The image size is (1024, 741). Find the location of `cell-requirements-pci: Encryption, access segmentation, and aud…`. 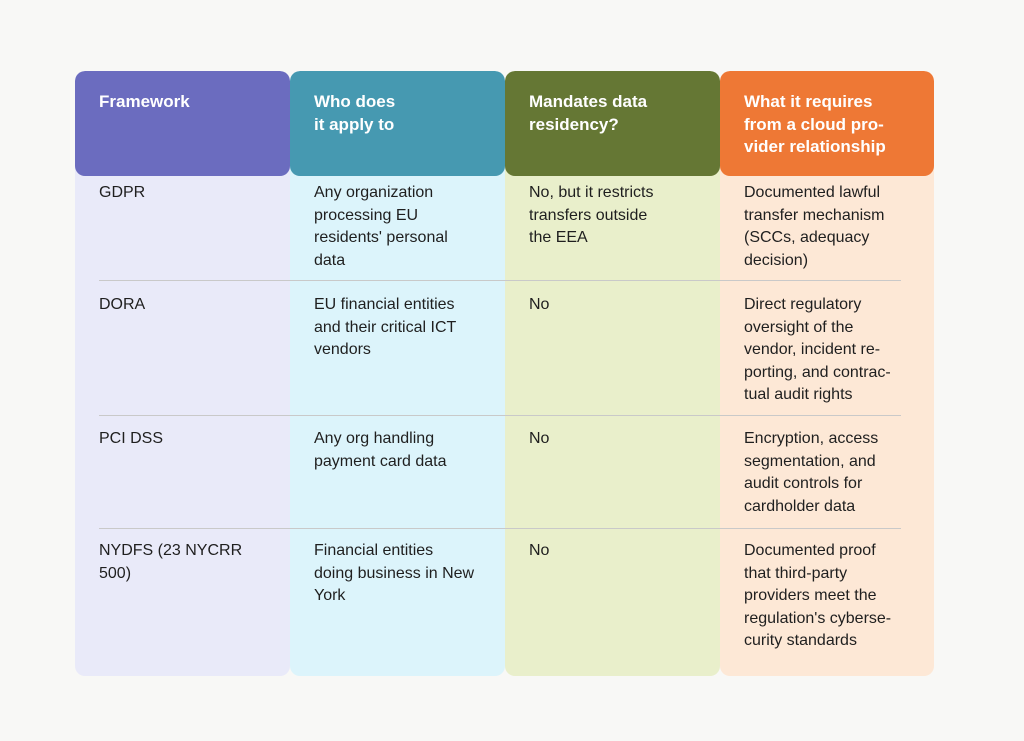

cell-requirements-pci: Encryption, access segmentation, and aud… is located at coordinates (811, 472).